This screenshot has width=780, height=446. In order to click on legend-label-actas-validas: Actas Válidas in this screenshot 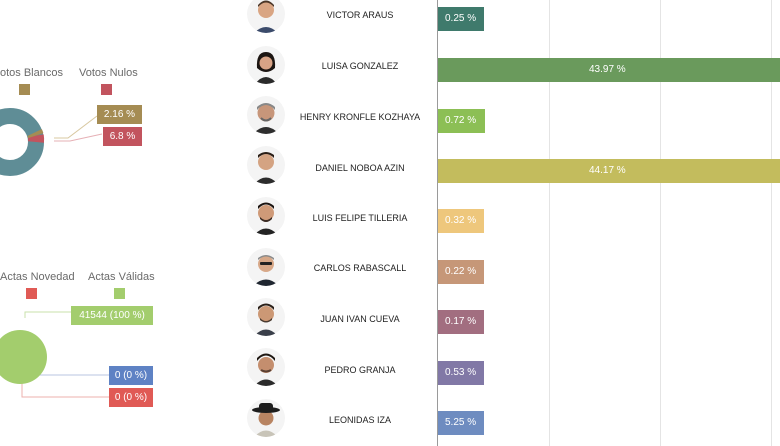, I will do `click(121, 277)`.